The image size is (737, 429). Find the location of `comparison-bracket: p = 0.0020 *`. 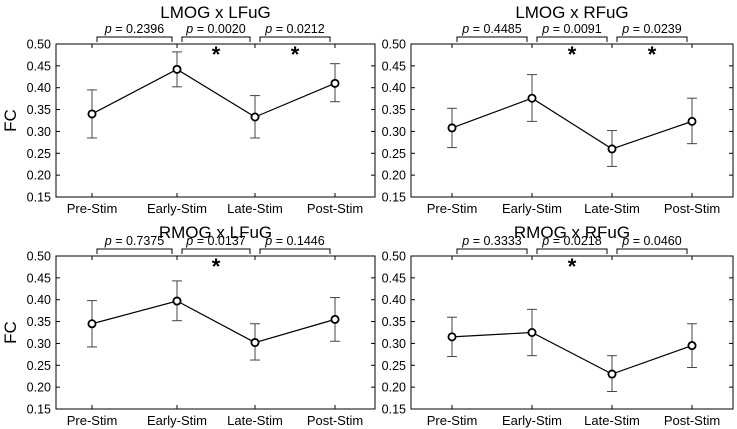

comparison-bracket: p = 0.0020 * is located at coordinates (216, 44).